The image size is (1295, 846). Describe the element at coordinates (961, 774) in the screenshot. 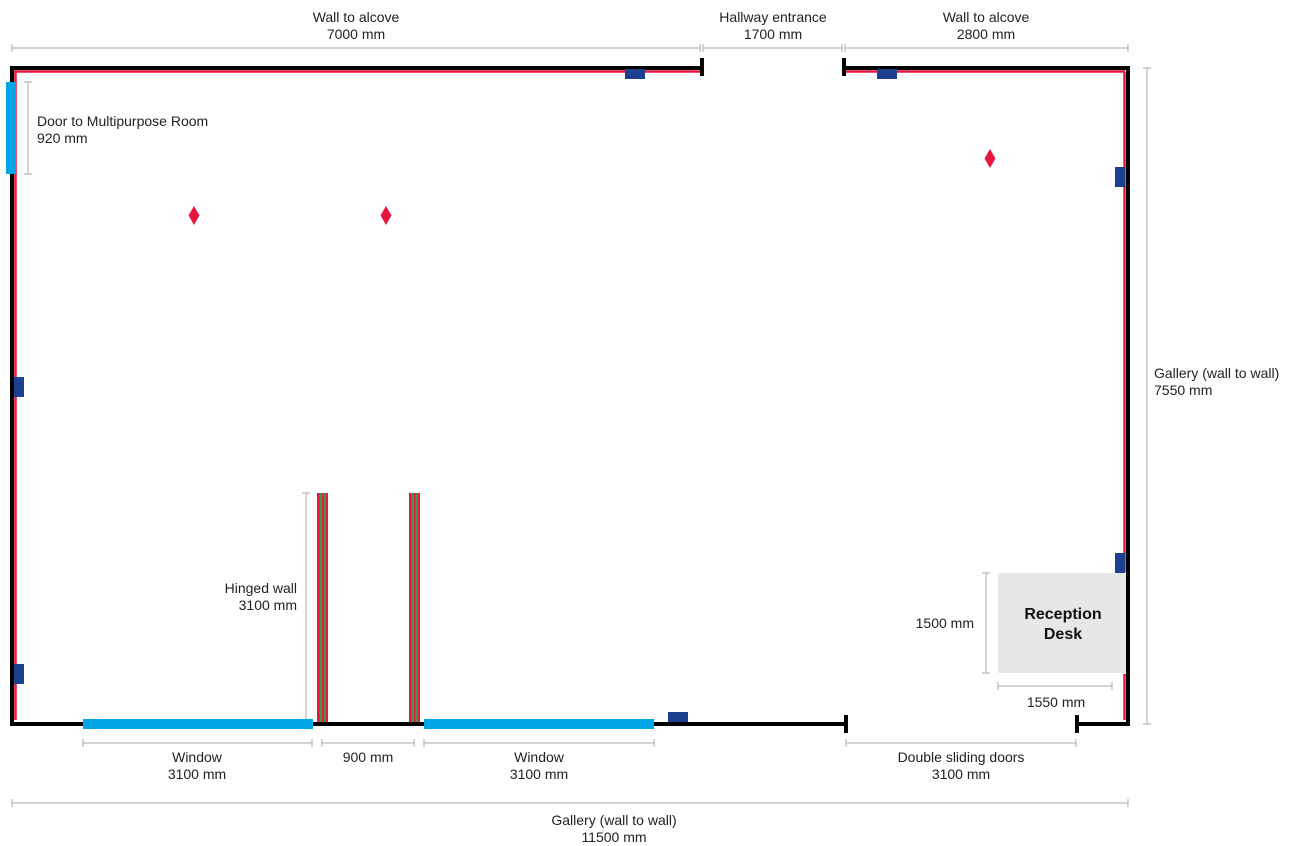

I see `label-sliding-doors-value: 3100 mm` at that location.